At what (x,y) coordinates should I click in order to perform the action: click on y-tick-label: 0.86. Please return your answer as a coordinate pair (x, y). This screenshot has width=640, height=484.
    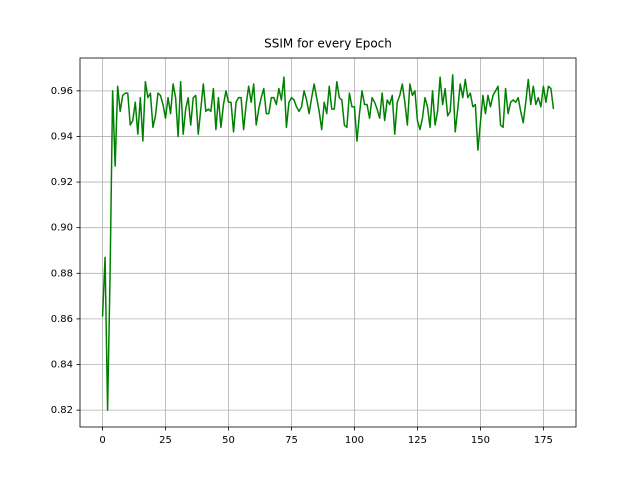
    Looking at the image, I should click on (62, 319).